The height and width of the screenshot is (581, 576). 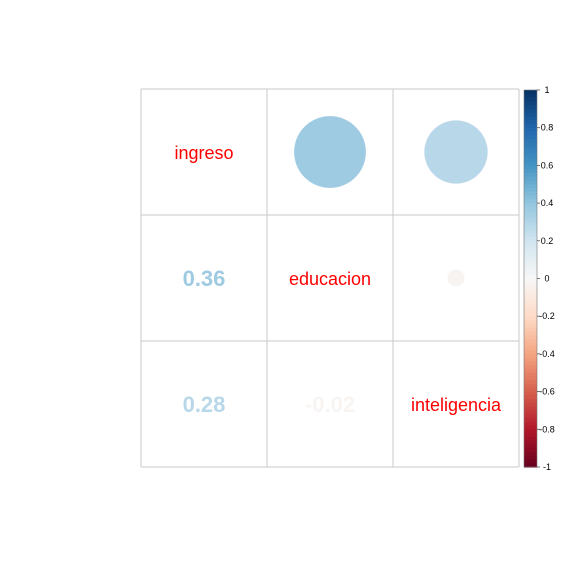 I want to click on colorbar-tick-label: 0.8, so click(x=547, y=128).